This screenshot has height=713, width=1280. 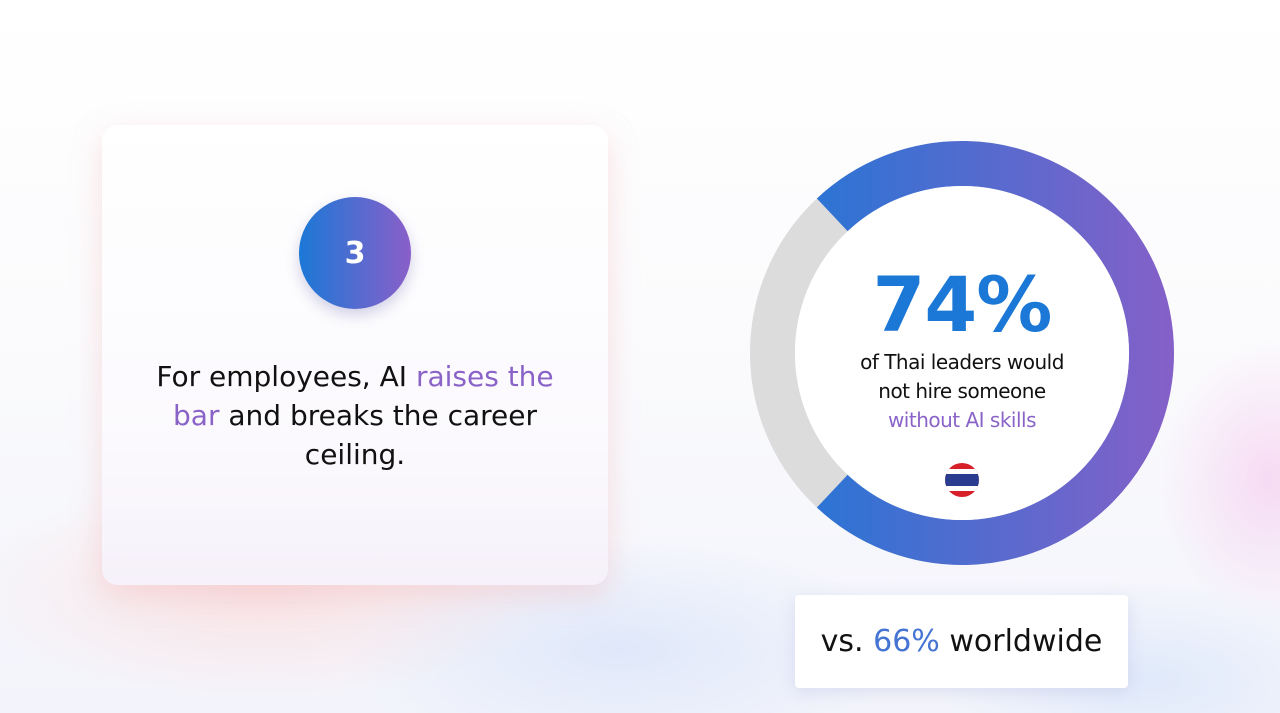 What do you see at coordinates (382, 435) in the screenshot?
I see `rest-text: and breaks the career ceiling.` at bounding box center [382, 435].